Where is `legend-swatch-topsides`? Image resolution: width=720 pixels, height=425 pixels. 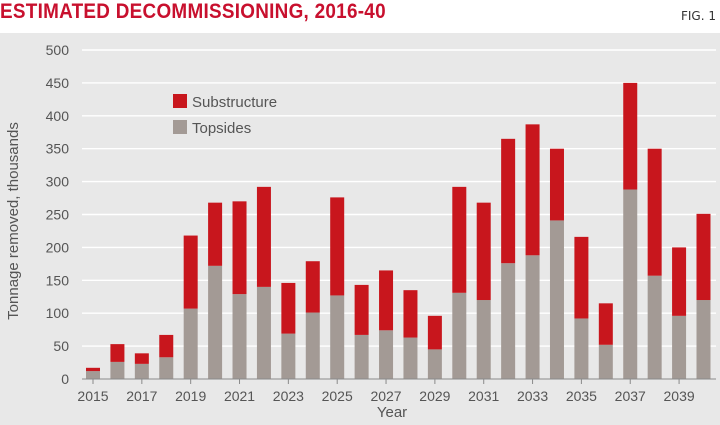 legend-swatch-topsides is located at coordinates (180, 127).